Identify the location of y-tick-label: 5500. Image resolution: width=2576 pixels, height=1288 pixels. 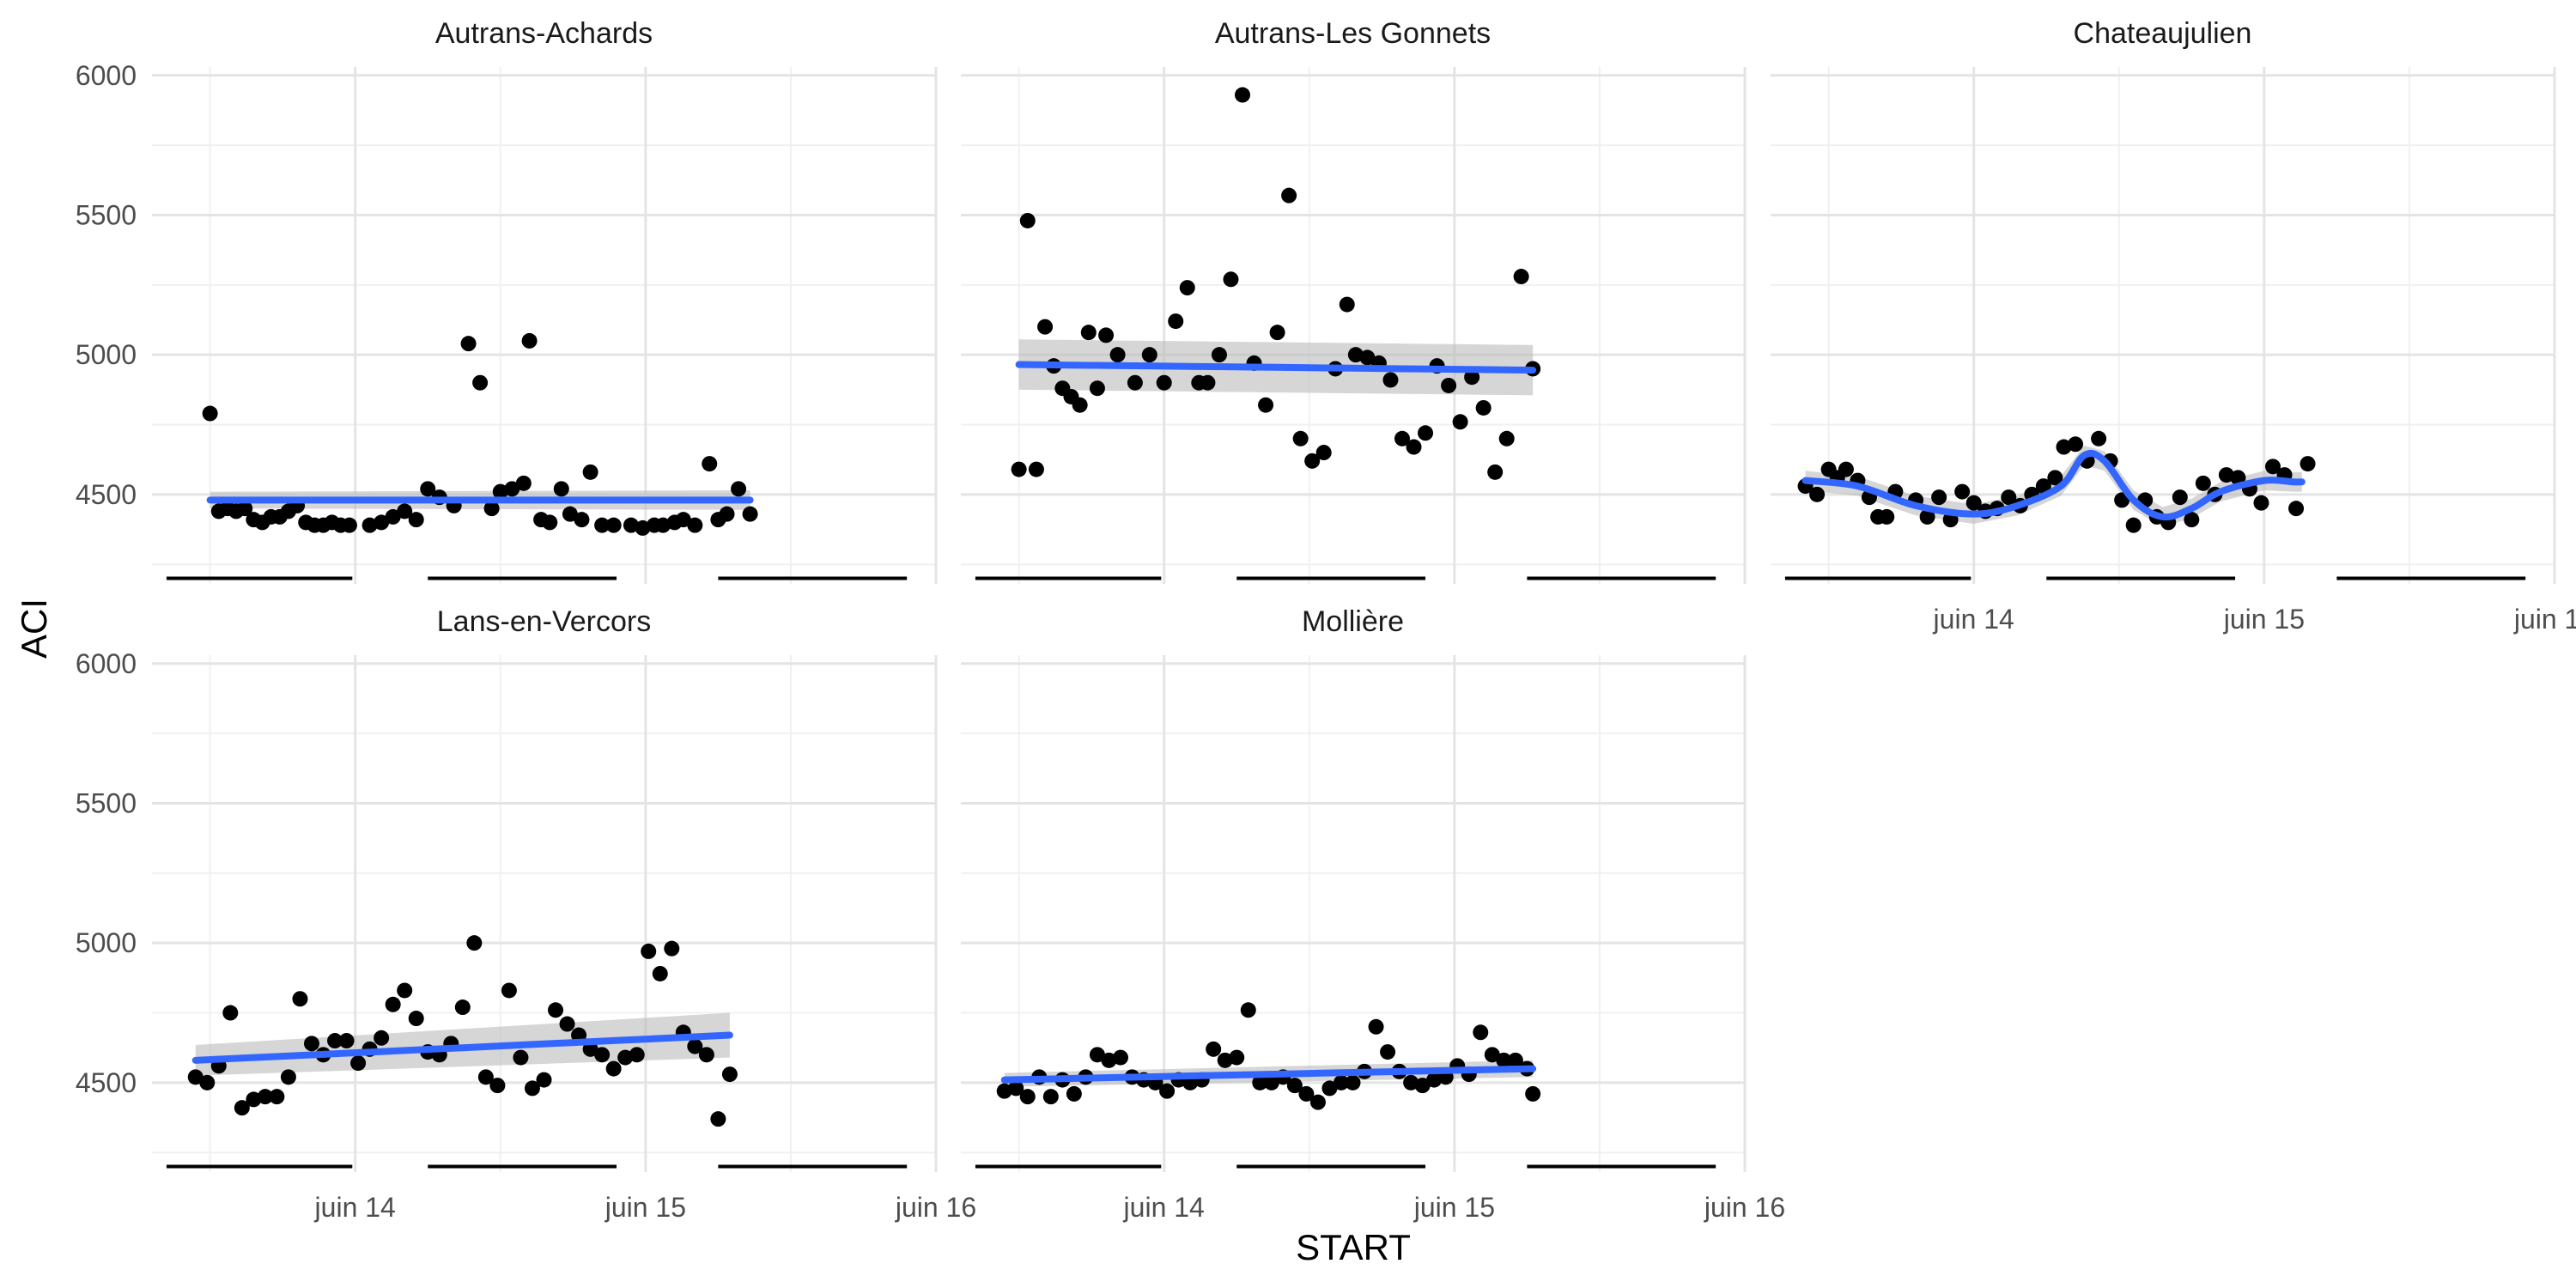
(106, 214).